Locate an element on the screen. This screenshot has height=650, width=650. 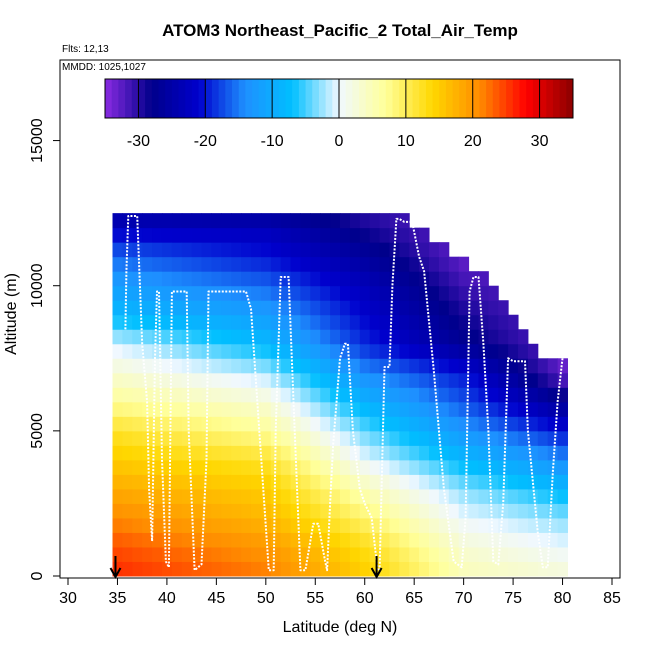
x-tick-label: 55 is located at coordinates (315, 598).